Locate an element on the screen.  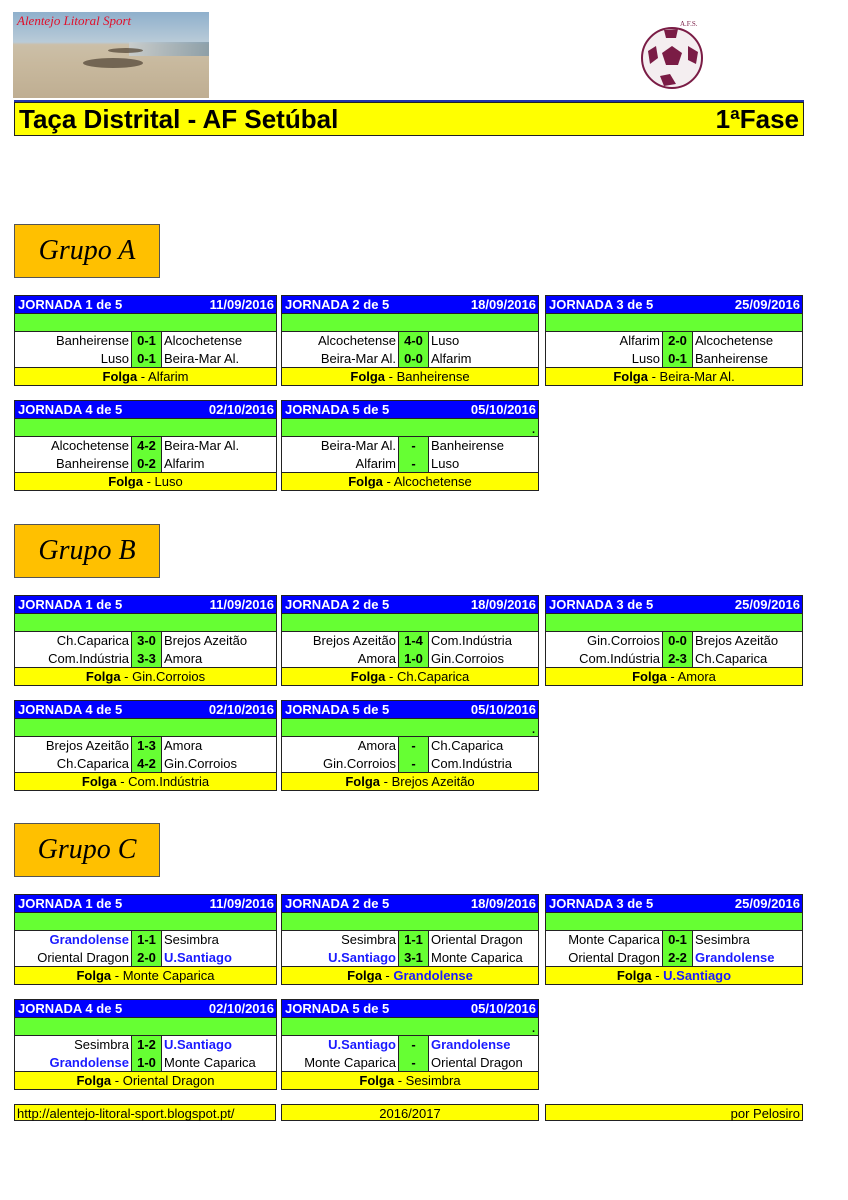
jornada-date: 02/10/2016 is located at coordinates (241, 1008).